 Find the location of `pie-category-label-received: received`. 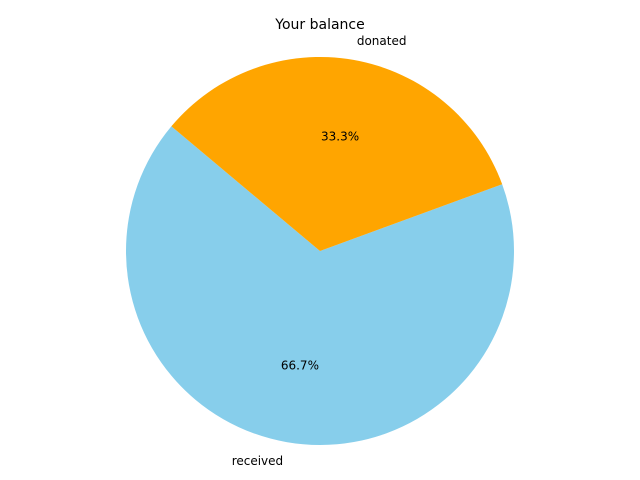

pie-category-label-received: received is located at coordinates (257, 461).